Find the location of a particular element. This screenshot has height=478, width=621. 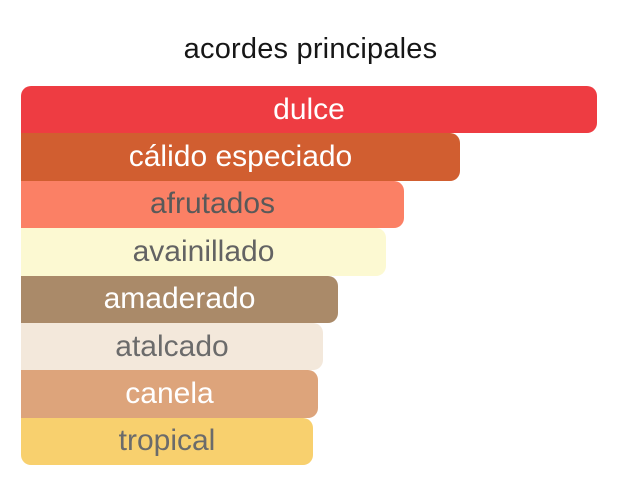

chart-title: acordes principales is located at coordinates (310, 49).